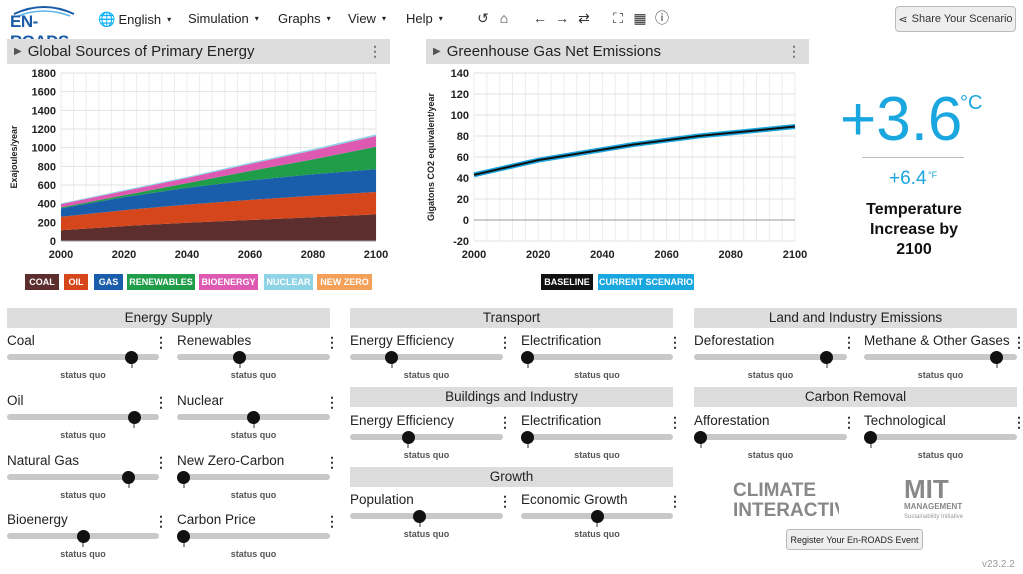 This screenshot has width=1023, height=574. I want to click on legend-chip-gas: GAS, so click(108, 282).